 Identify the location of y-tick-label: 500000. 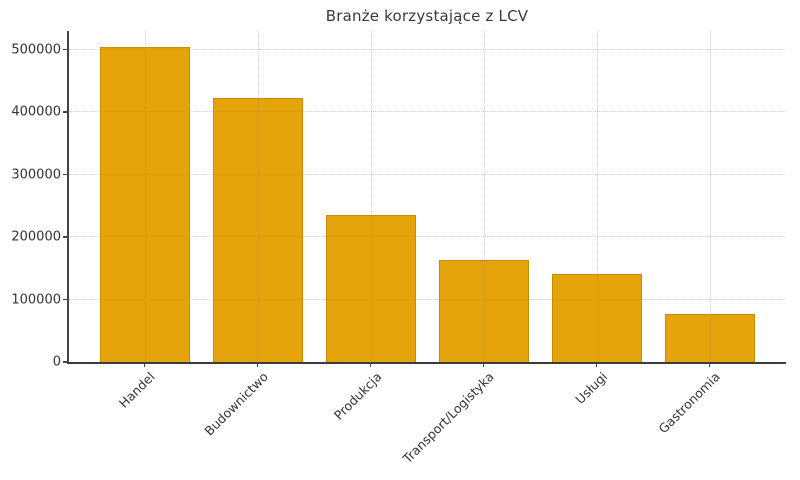
(36, 50).